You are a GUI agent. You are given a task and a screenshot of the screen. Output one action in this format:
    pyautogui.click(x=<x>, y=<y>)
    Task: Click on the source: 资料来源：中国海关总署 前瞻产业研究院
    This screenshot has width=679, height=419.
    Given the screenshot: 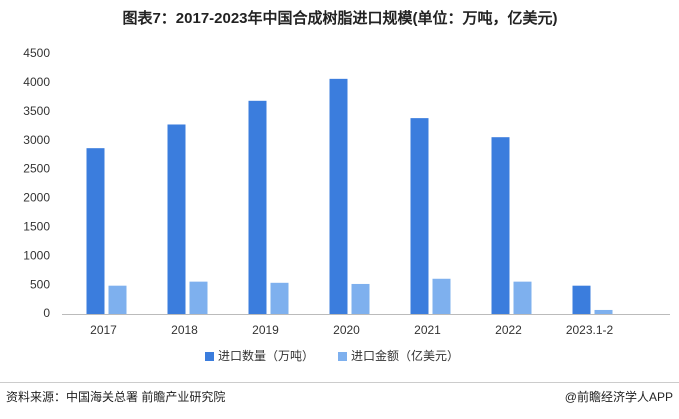 What is the action you would take?
    pyautogui.click(x=115, y=396)
    